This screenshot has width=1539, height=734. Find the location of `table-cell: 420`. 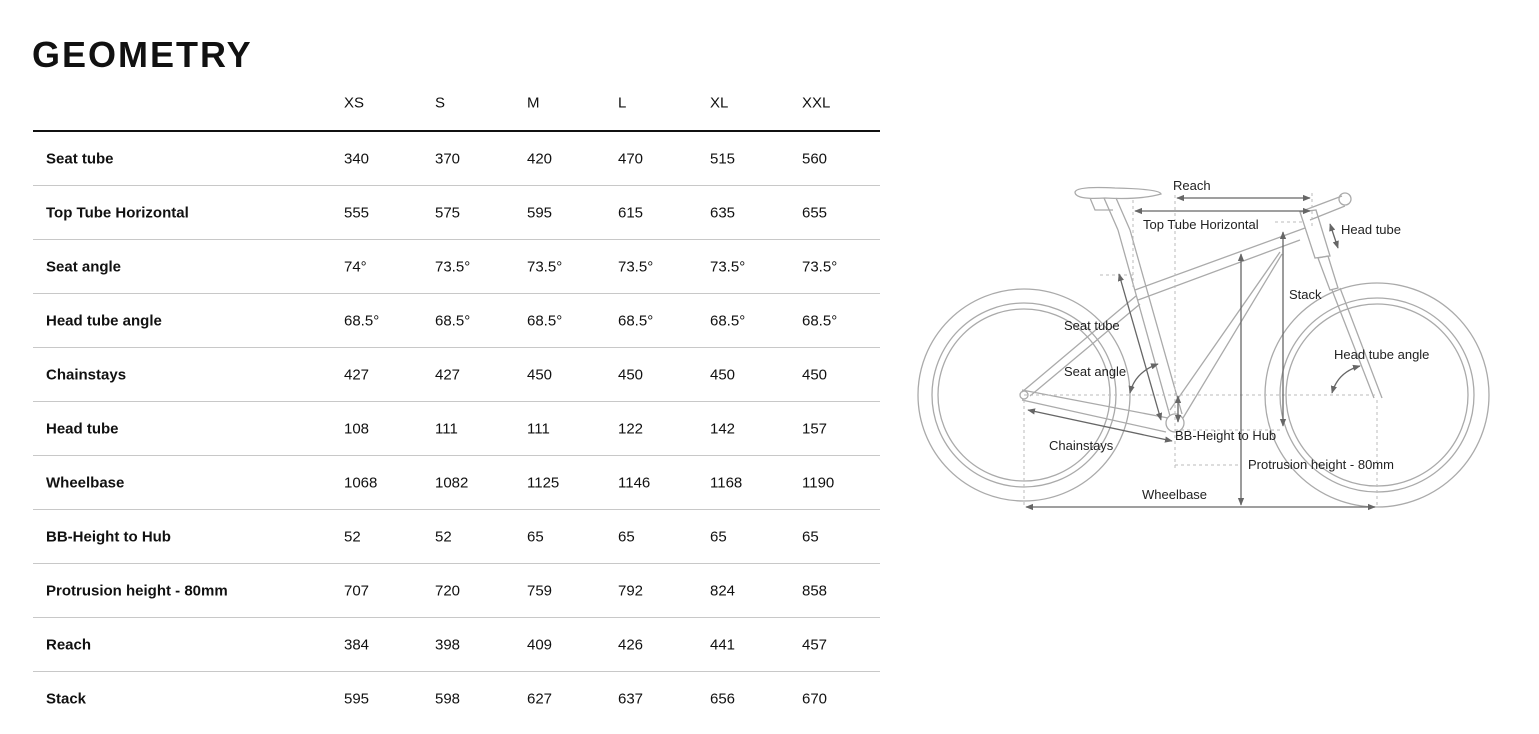

table-cell: 420 is located at coordinates (540, 158).